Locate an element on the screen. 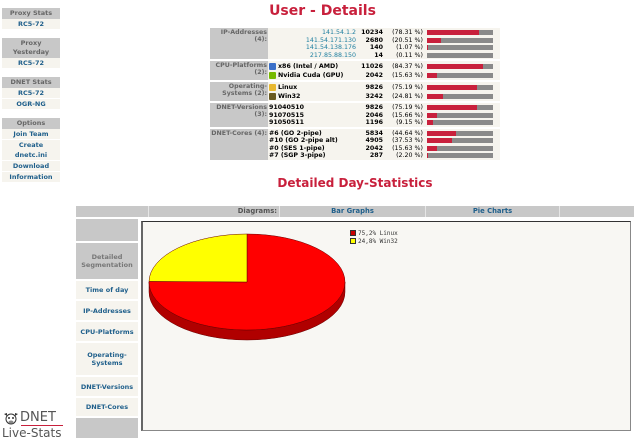 The width and height of the screenshot is (640, 446). sidebar-link: OGR-NG is located at coordinates (31, 104).